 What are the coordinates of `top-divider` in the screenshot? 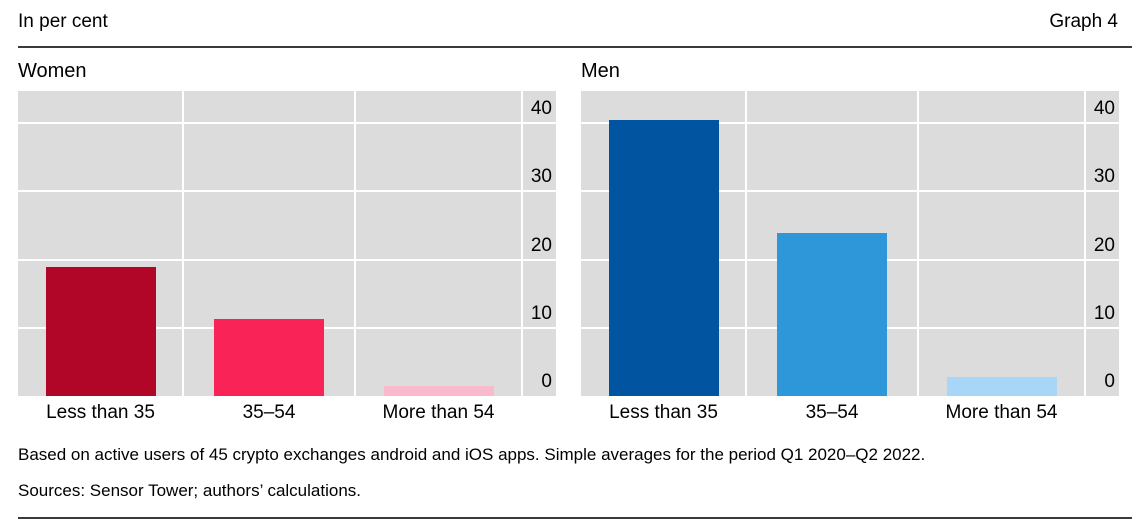 It's located at (575, 47).